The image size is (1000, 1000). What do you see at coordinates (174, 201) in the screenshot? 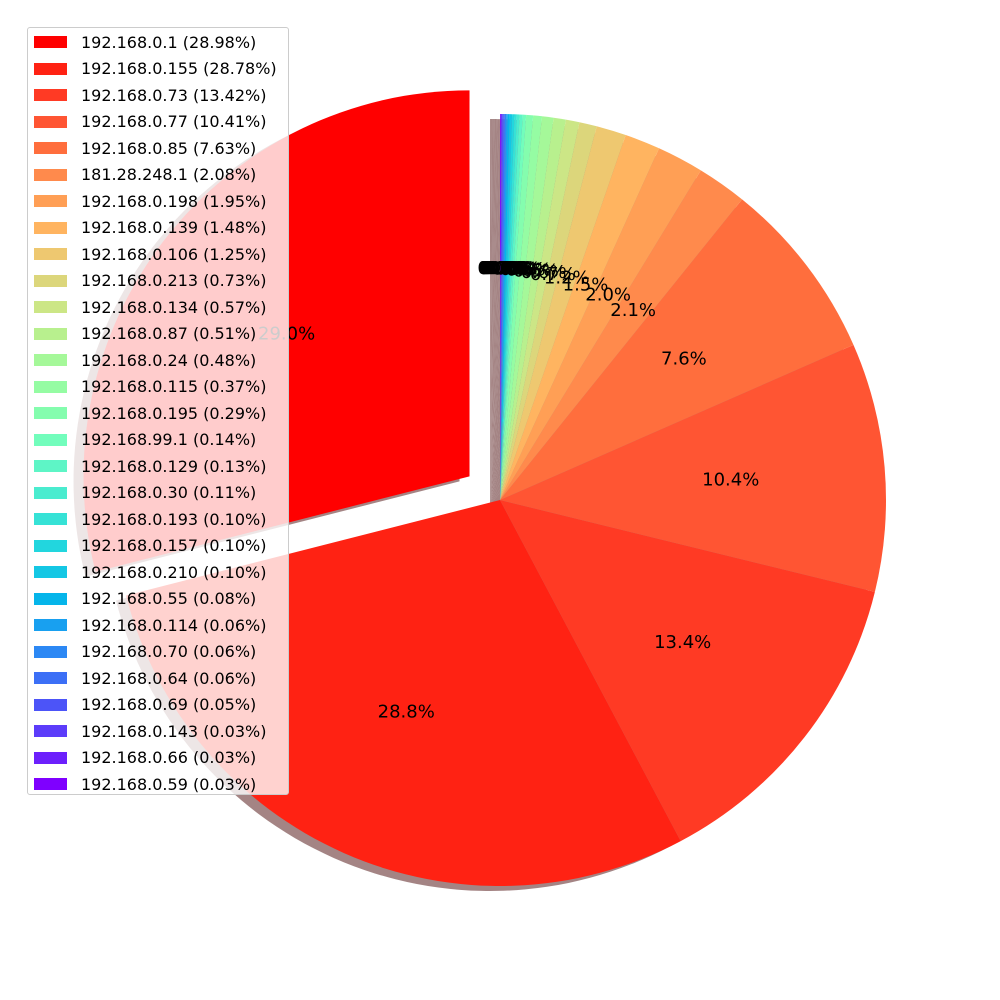
I see `legend-label: 192.168.0.198 (1.95%)` at bounding box center [174, 201].